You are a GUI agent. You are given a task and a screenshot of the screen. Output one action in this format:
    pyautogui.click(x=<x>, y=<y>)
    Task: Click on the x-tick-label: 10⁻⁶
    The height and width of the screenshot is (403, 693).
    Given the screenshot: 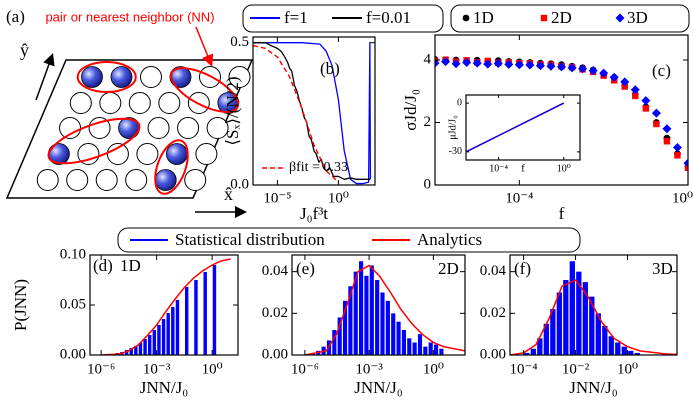 What is the action you would take?
    pyautogui.click(x=101, y=369)
    